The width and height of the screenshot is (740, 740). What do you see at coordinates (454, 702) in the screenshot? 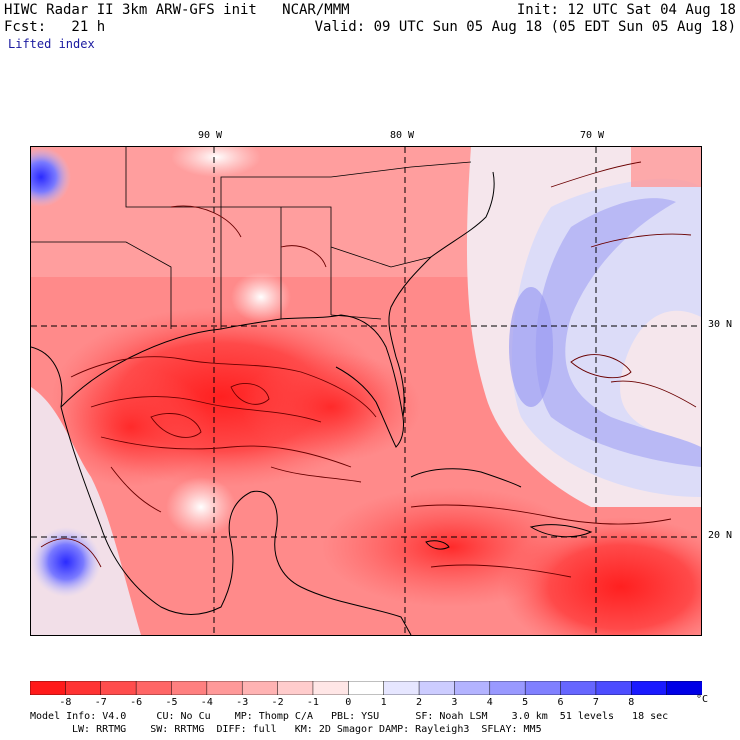
I see `colorbar-tick-label: 3` at bounding box center [454, 702].